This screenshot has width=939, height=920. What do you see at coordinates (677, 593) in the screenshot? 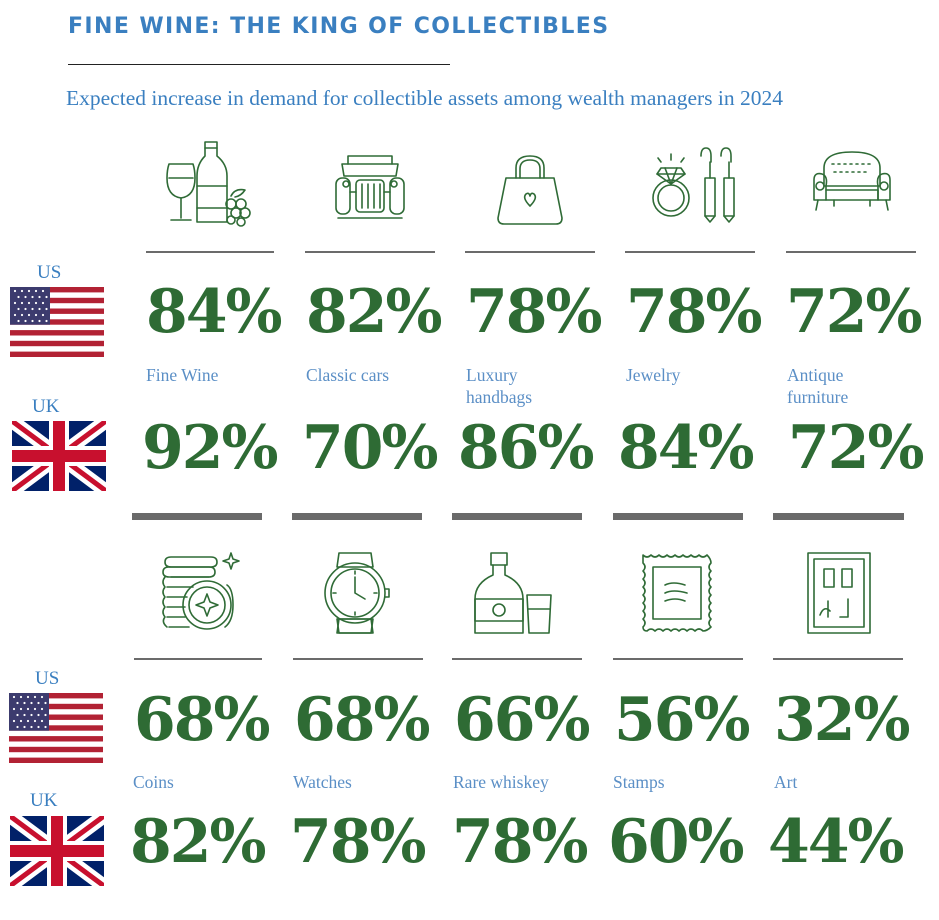
I see `stamp-icon` at bounding box center [677, 593].